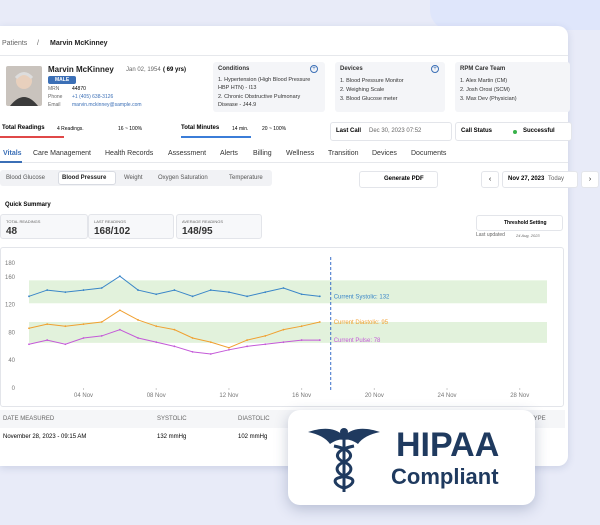  I want to click on y-tick-label: 160, so click(10, 278).